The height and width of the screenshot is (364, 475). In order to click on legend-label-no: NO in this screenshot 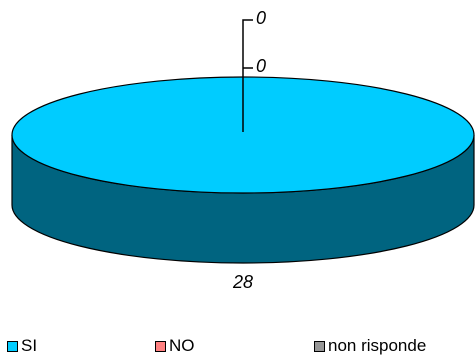, I will do `click(182, 345)`.